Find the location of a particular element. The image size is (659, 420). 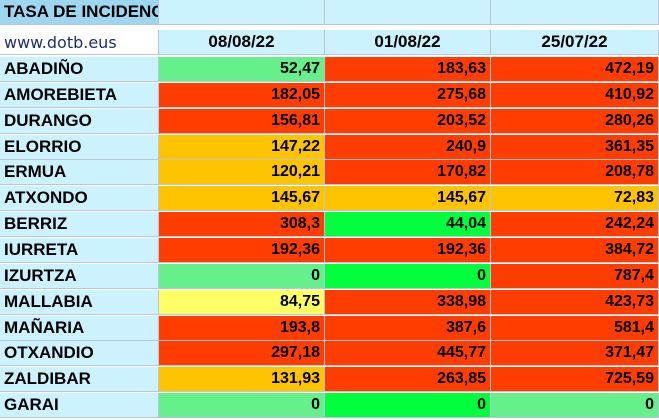

incidence-value-cell: 84,75 is located at coordinates (242, 302).